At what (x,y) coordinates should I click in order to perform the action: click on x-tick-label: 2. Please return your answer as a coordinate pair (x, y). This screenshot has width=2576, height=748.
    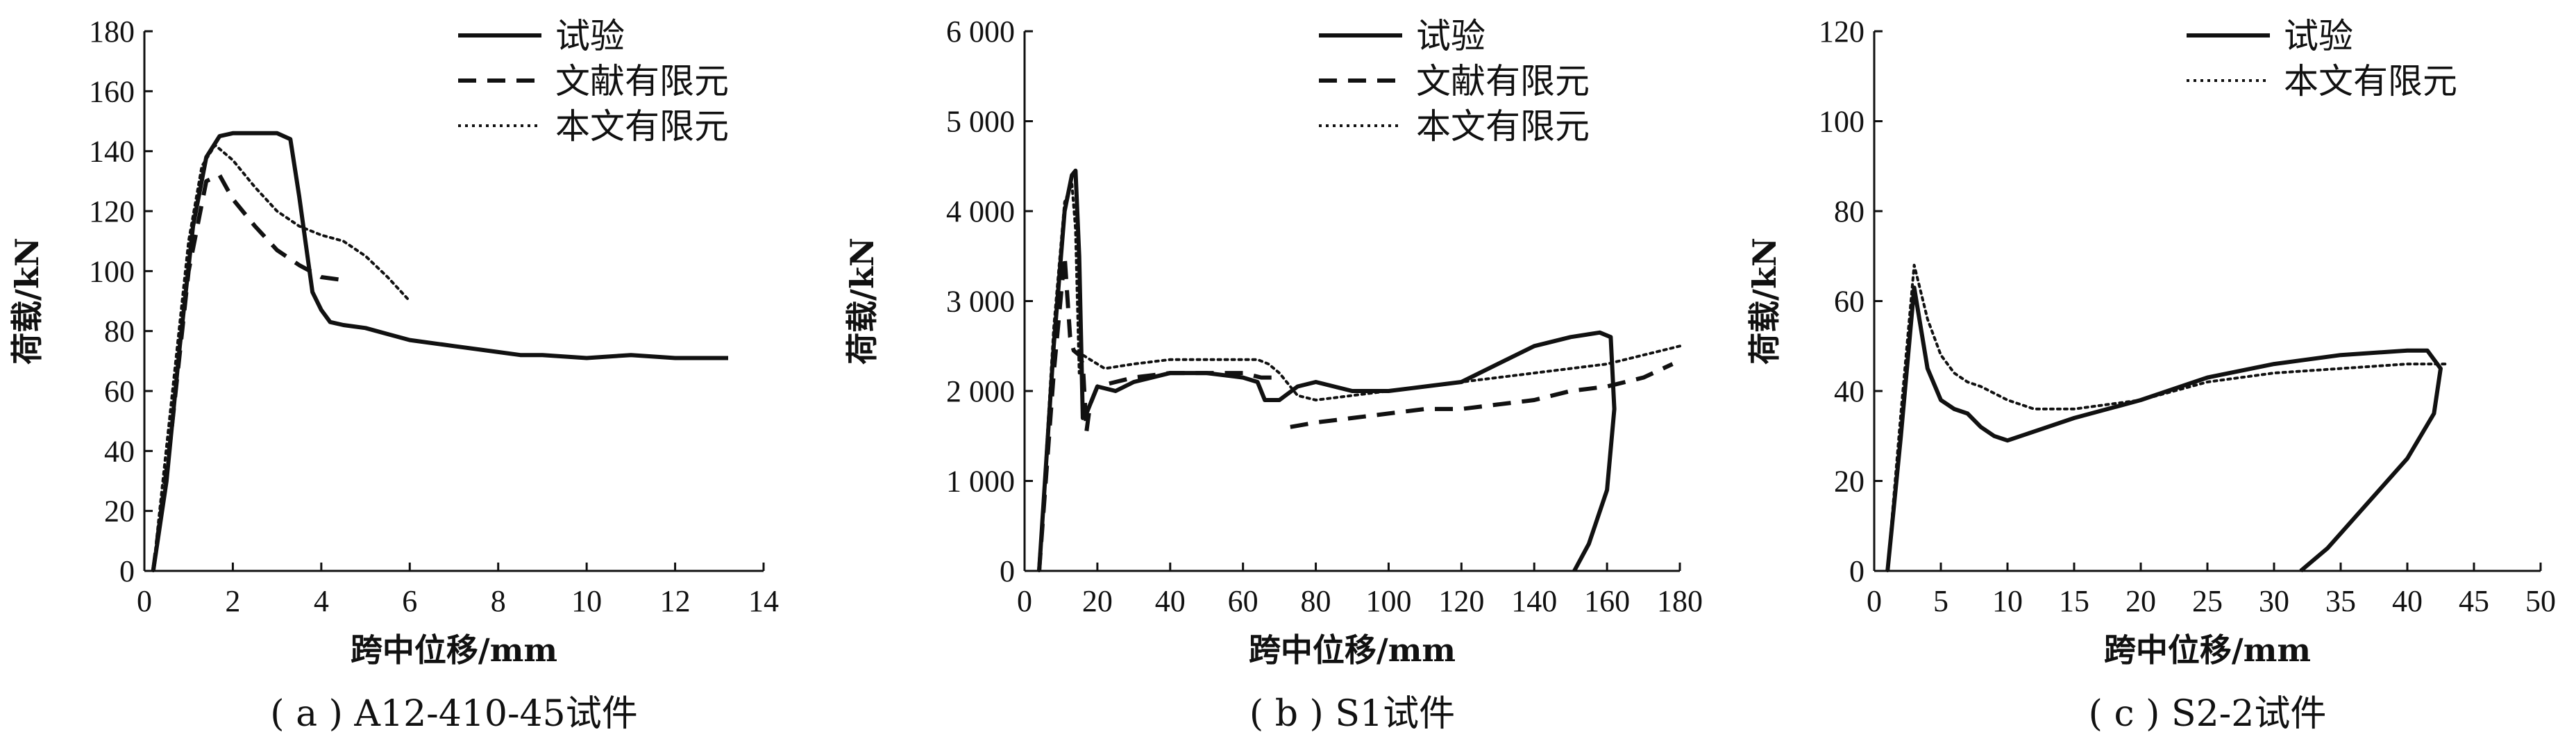
    Looking at the image, I should click on (232, 601).